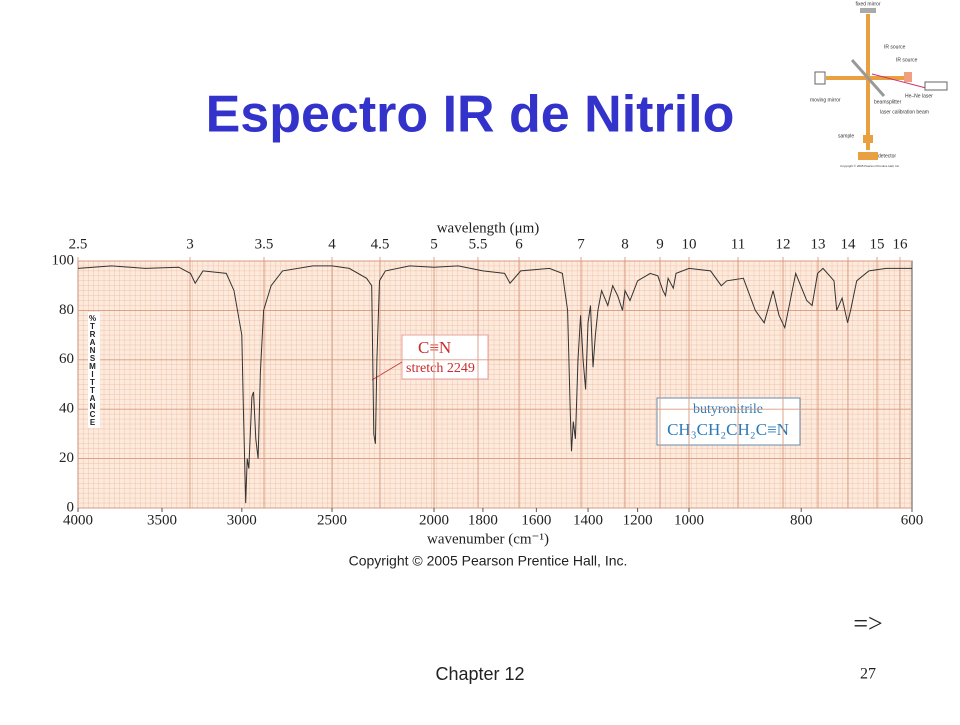  Describe the element at coordinates (919, 96) in the screenshot. I see `instrument-label: He–Ne laser` at that location.